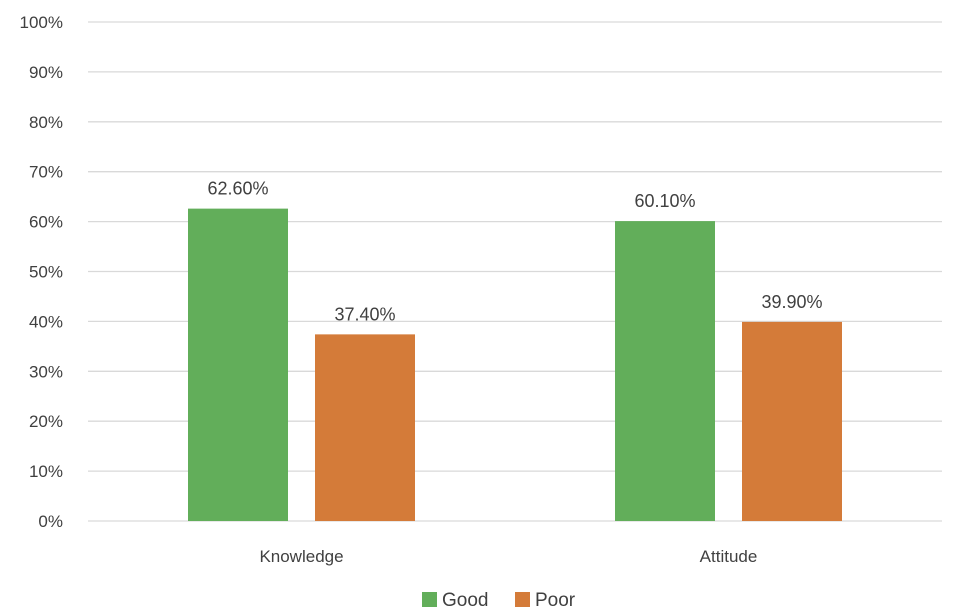  What do you see at coordinates (522, 599) in the screenshot?
I see `legend-swatch-poor` at bounding box center [522, 599].